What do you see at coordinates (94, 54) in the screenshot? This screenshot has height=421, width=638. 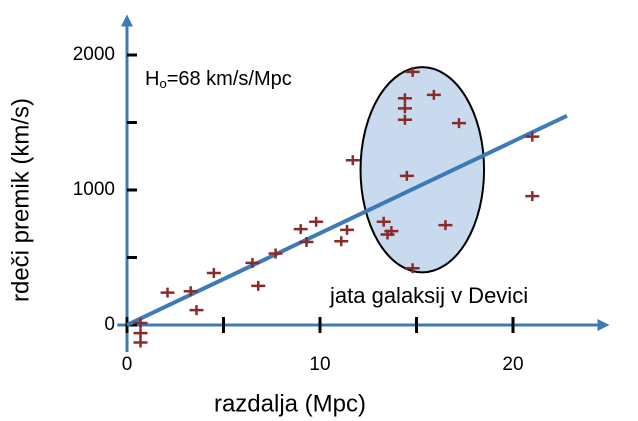 I see `y-tick-label: 2000` at bounding box center [94, 54].